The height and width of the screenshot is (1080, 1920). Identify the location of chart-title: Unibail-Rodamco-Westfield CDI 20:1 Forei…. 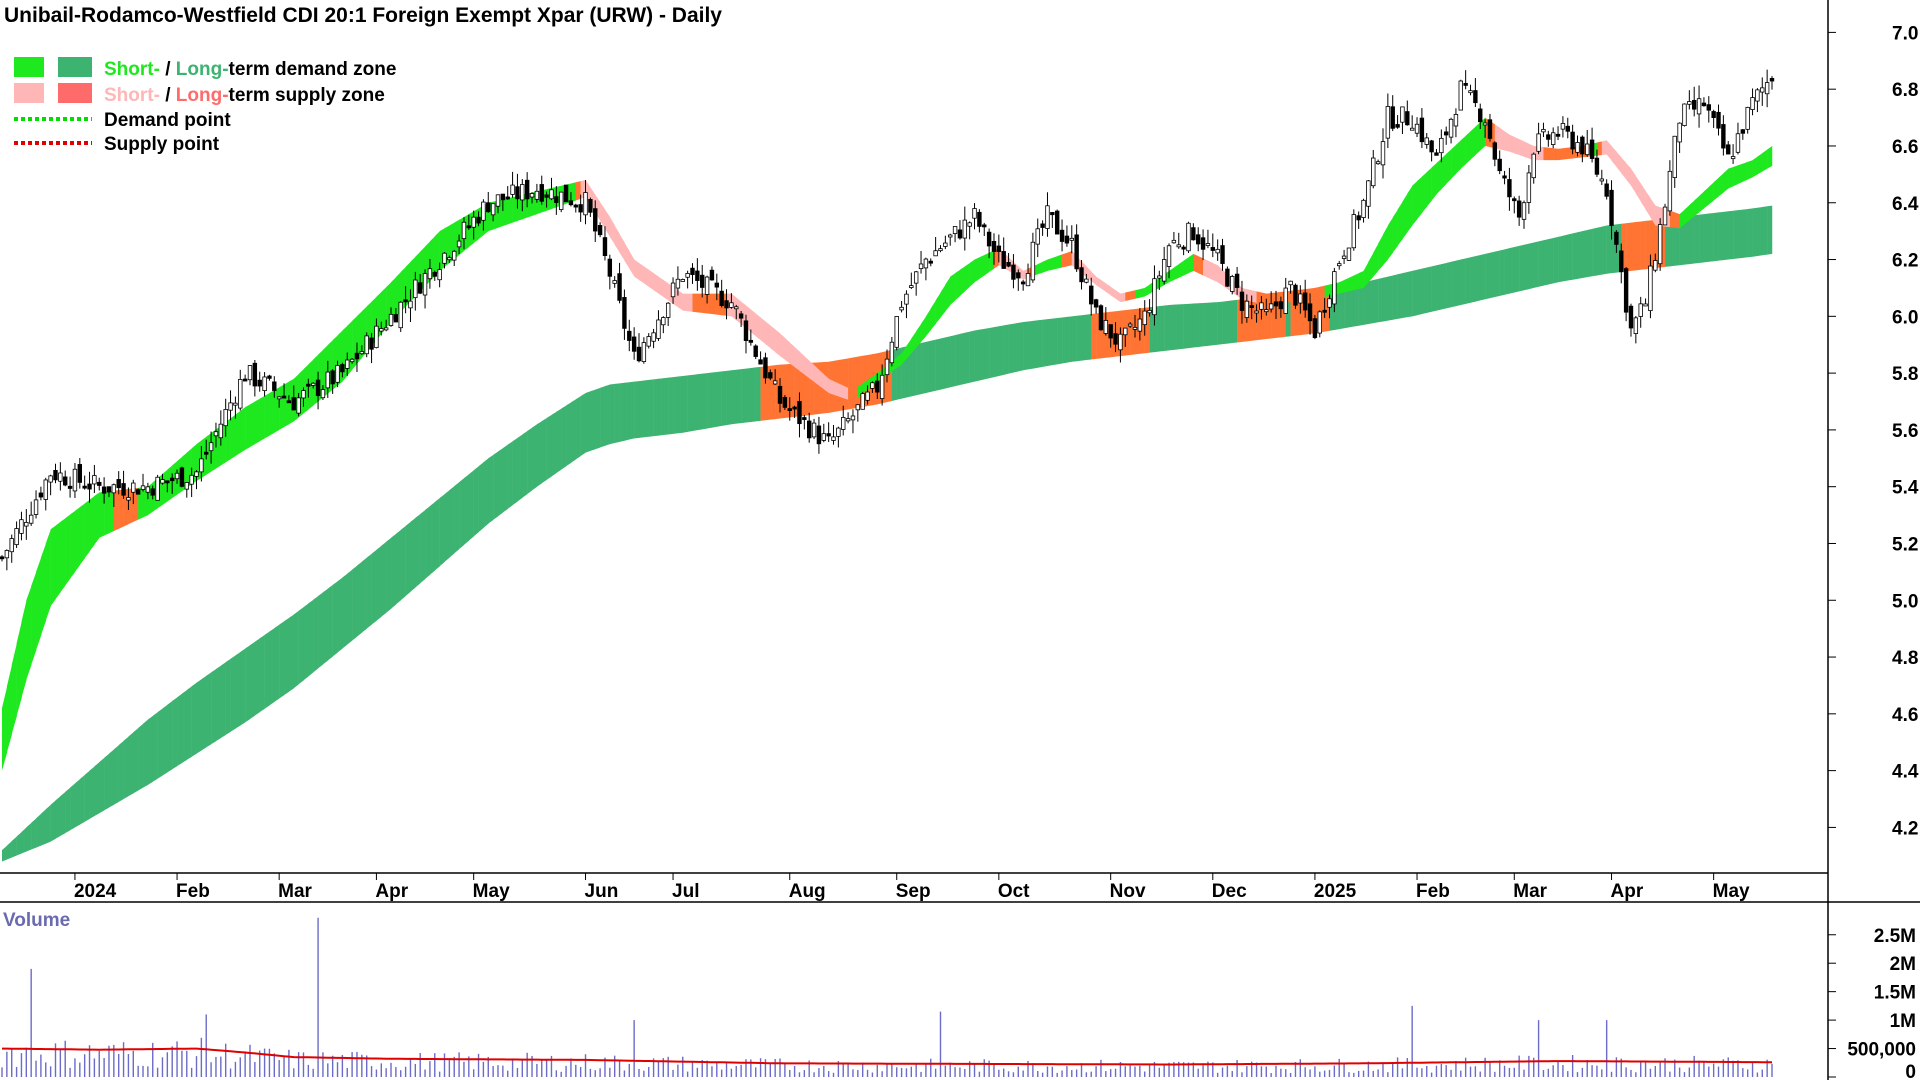
(363, 15).